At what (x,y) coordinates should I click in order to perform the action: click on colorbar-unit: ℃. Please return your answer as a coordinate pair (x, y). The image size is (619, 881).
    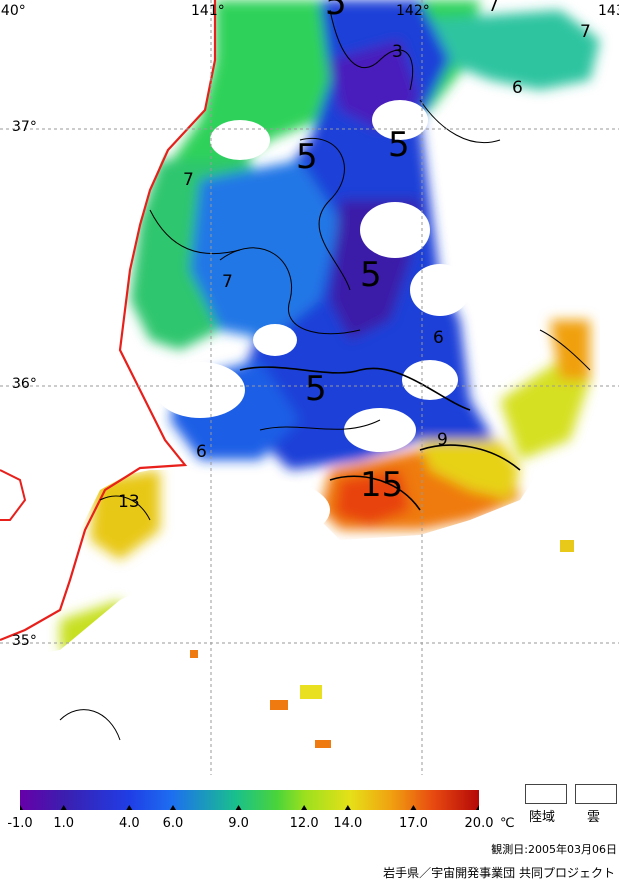
    Looking at the image, I should click on (507, 823).